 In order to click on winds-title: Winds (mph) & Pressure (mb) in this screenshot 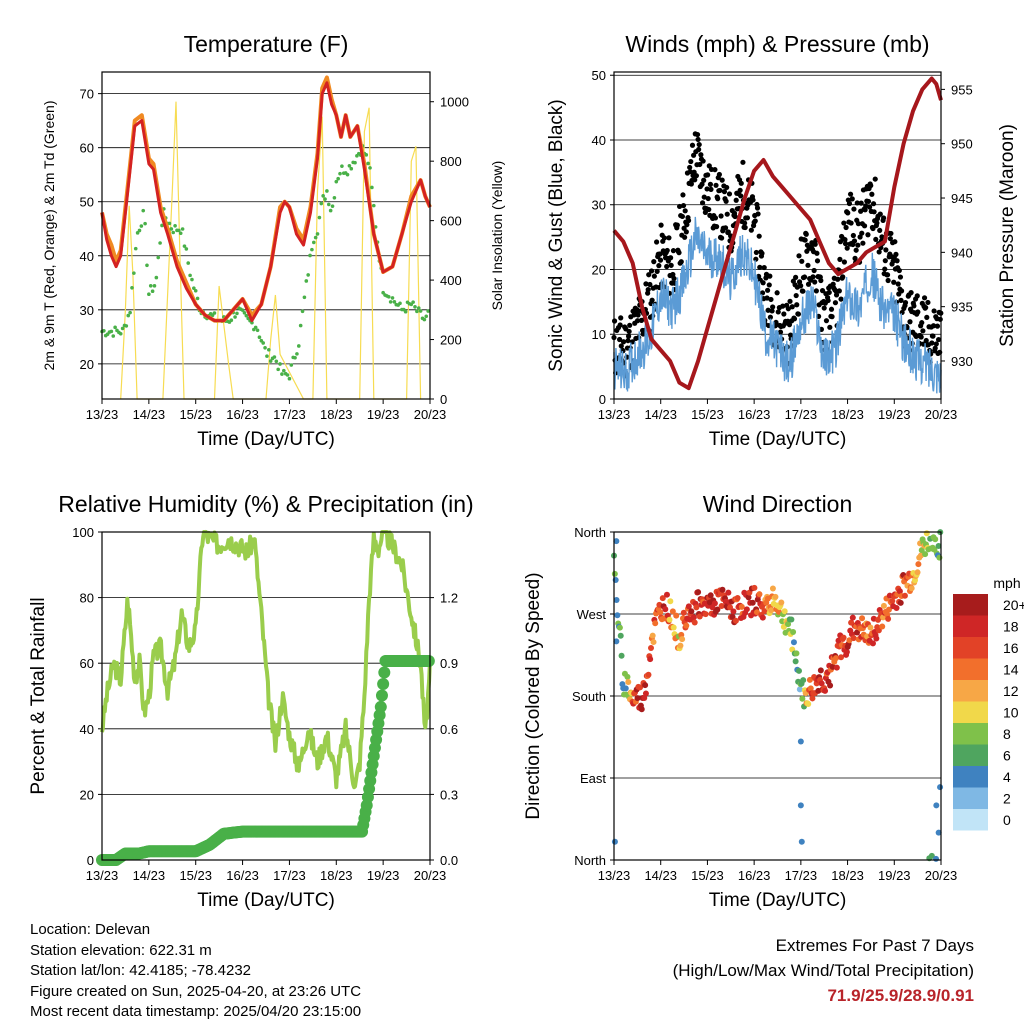, I will do `click(777, 44)`.